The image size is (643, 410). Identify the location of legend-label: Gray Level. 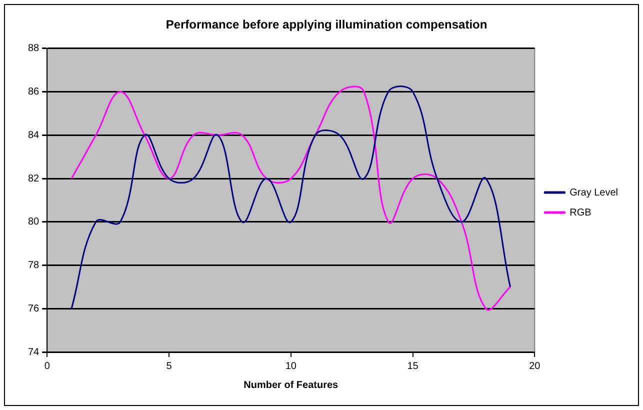
(594, 192).